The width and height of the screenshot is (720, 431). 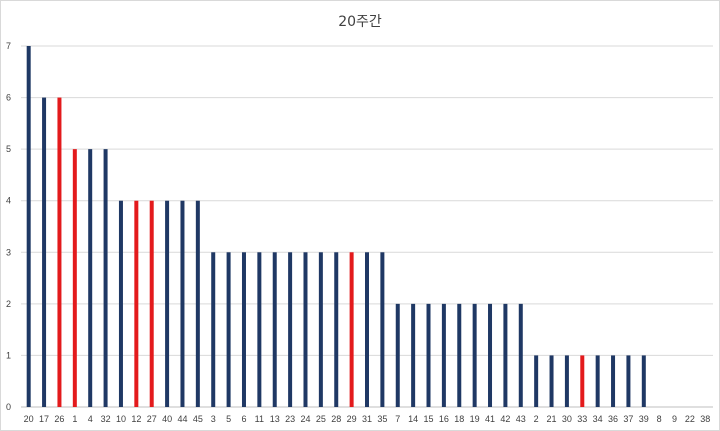 I want to click on x-tick-label: 16, so click(x=444, y=419).